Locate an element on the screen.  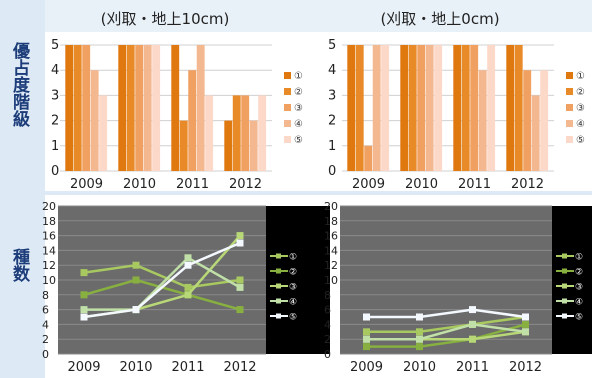
legend-label: ④ is located at coordinates (298, 124).